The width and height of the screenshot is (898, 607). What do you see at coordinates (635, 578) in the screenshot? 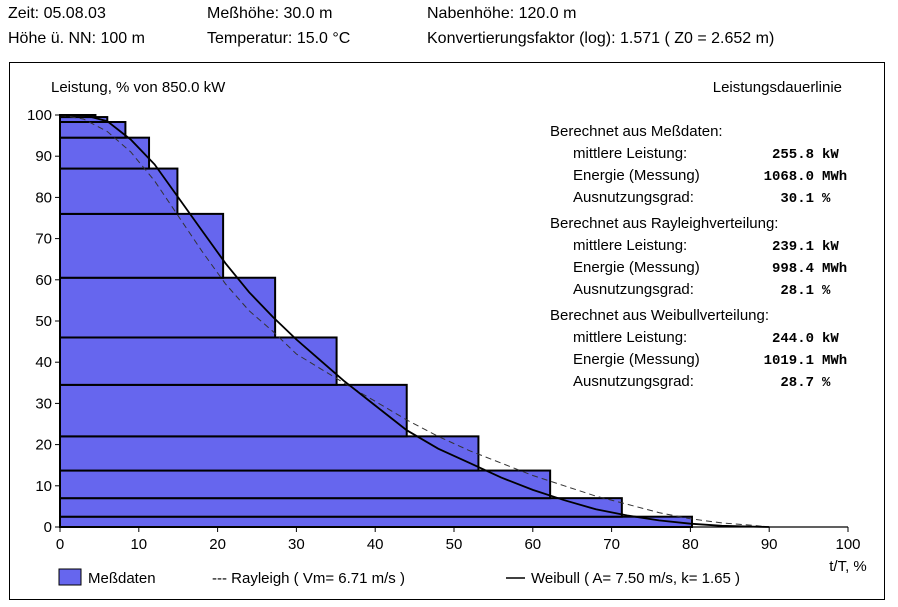
I see `legend-weibull: Weibull ( A= 7.50 m/s, k= 1.65 )` at bounding box center [635, 578].